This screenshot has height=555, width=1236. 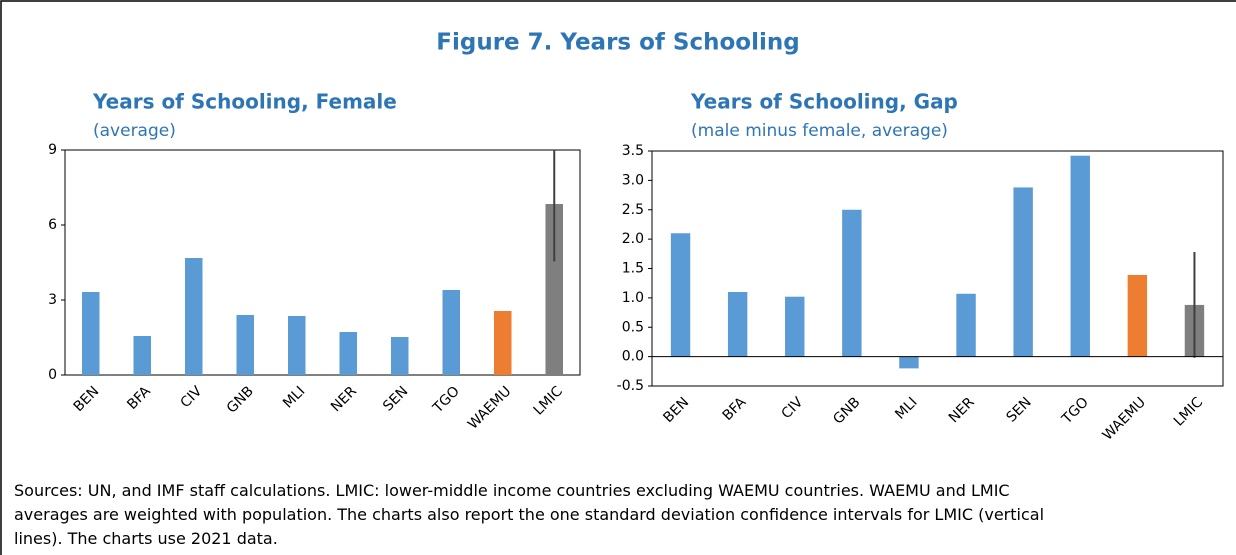 I want to click on y-tick-label: 3, so click(x=52, y=300).